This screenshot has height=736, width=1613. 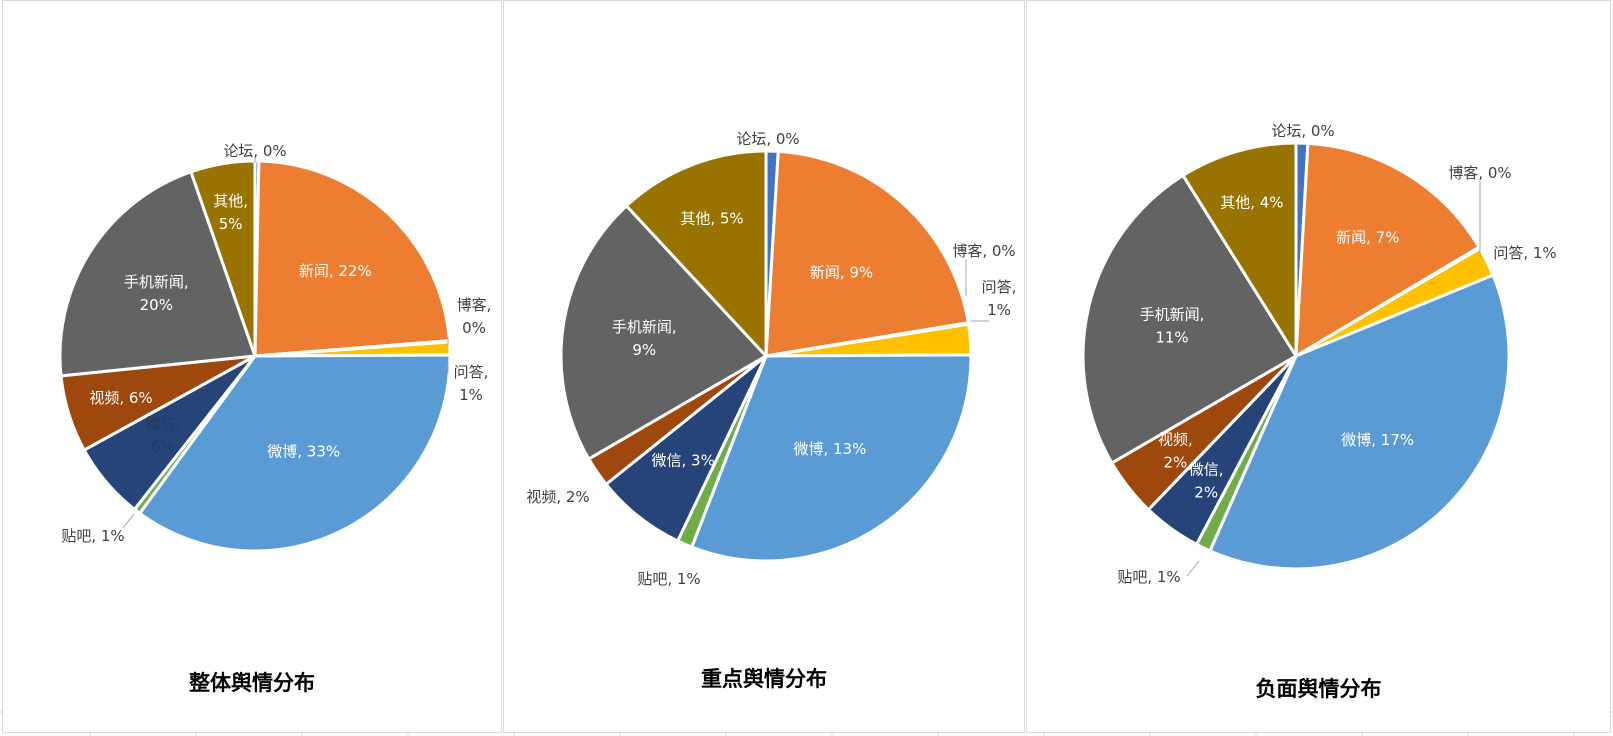 What do you see at coordinates (841, 272) in the screenshot?
I see `data-label-新闻: 新闻, 9%` at bounding box center [841, 272].